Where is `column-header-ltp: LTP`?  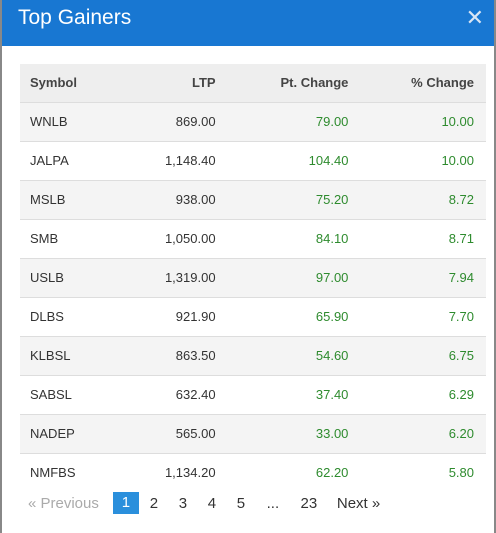
column-header-ltp: LTP is located at coordinates (203, 83).